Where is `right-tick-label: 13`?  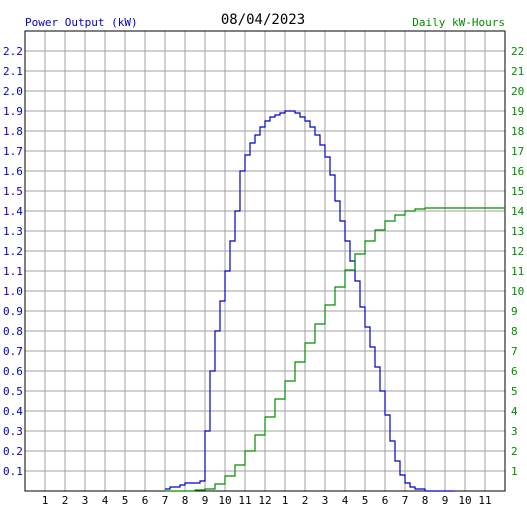
right-tick-label: 13 is located at coordinates (517, 231).